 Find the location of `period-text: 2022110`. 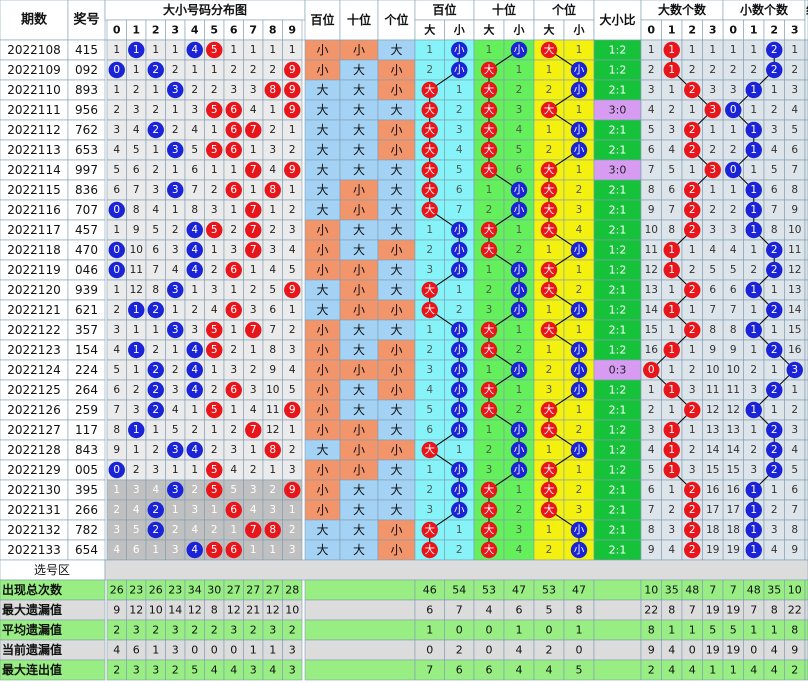

period-text: 2022110 is located at coordinates (33, 90).